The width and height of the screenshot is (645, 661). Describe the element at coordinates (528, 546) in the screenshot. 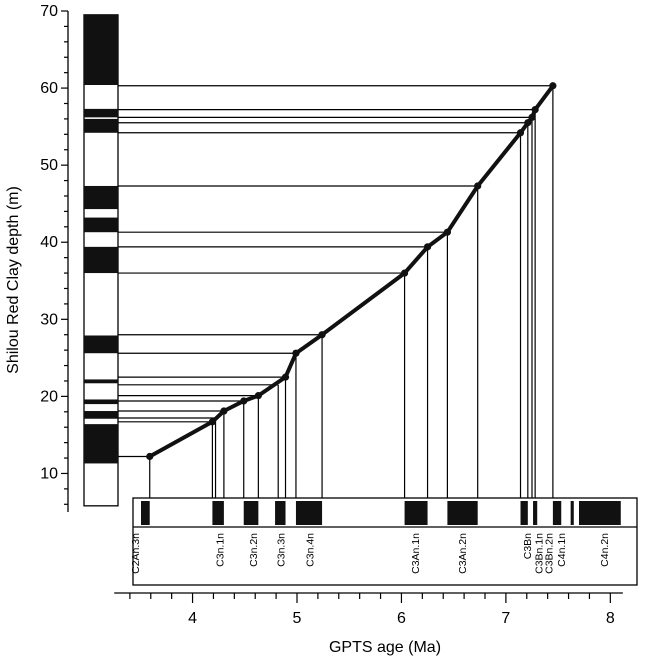

I see `chron-label: C3Bn` at that location.